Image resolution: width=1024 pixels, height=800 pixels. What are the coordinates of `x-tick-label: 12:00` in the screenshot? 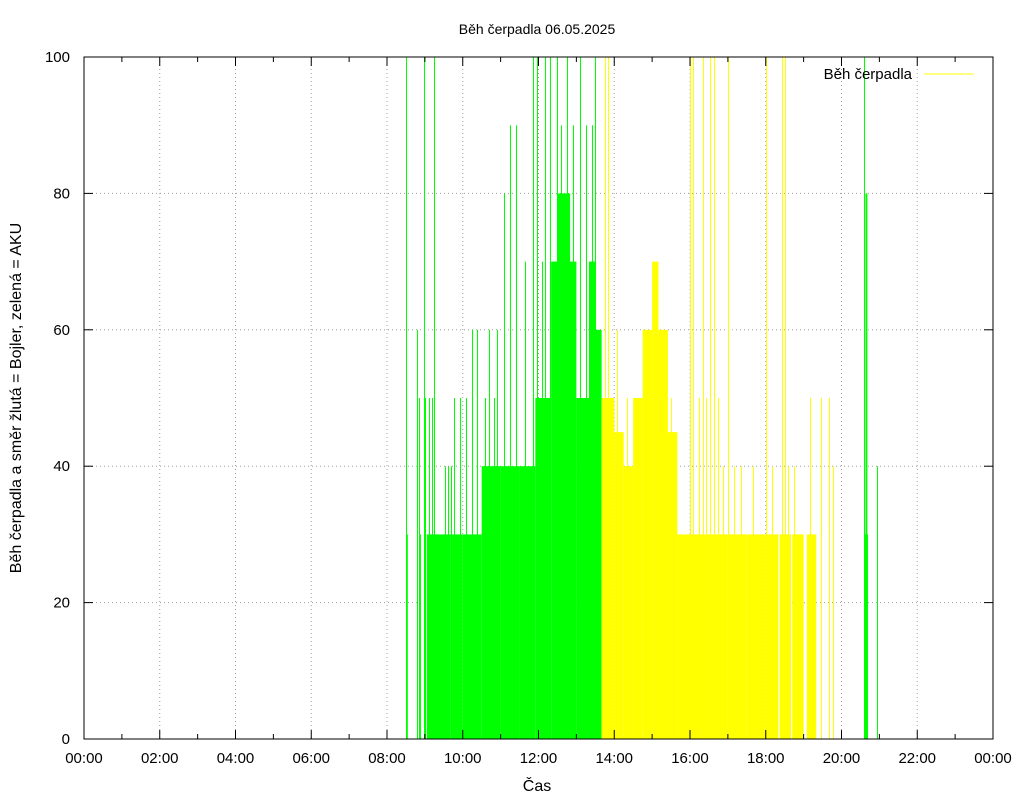 It's located at (539, 758).